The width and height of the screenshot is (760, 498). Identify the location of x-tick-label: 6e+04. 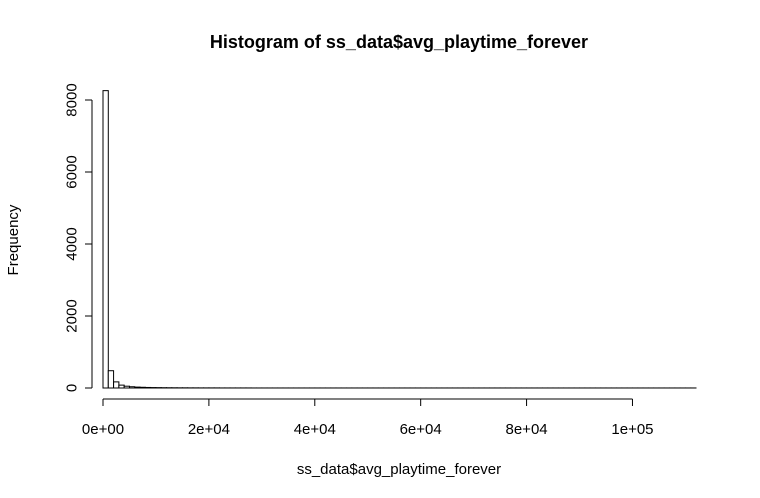
(421, 429).